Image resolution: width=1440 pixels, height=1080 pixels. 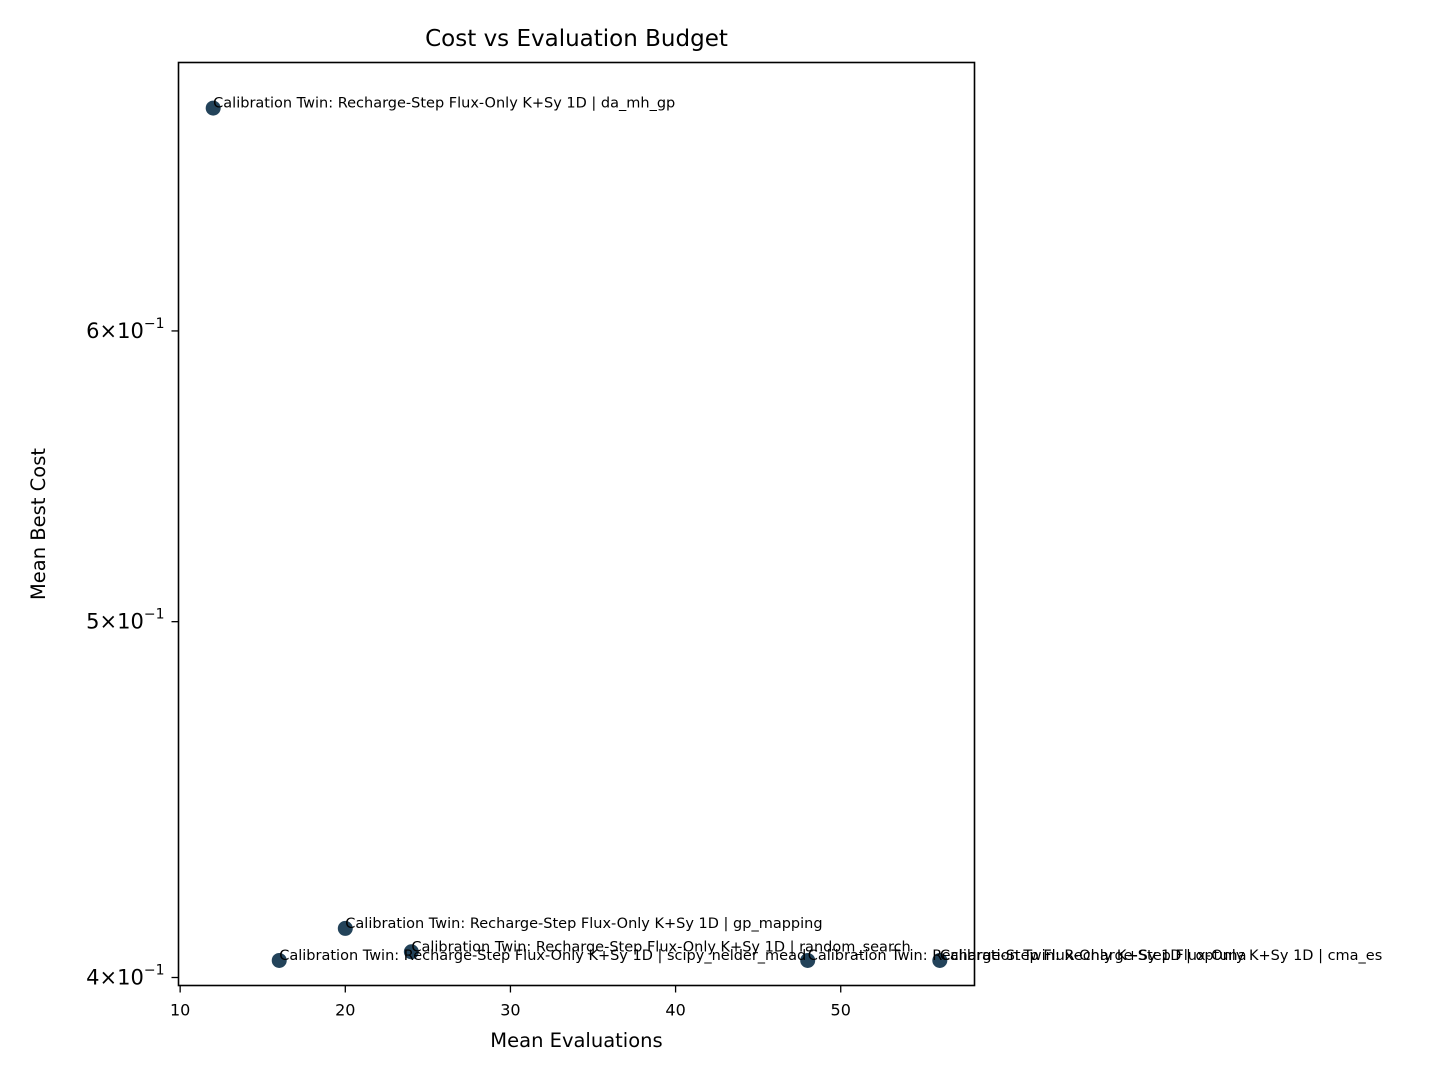 What do you see at coordinates (132, 653) in the screenshot?
I see `y-axis-ticks: 4×10−15×10−16×10−1` at bounding box center [132, 653].